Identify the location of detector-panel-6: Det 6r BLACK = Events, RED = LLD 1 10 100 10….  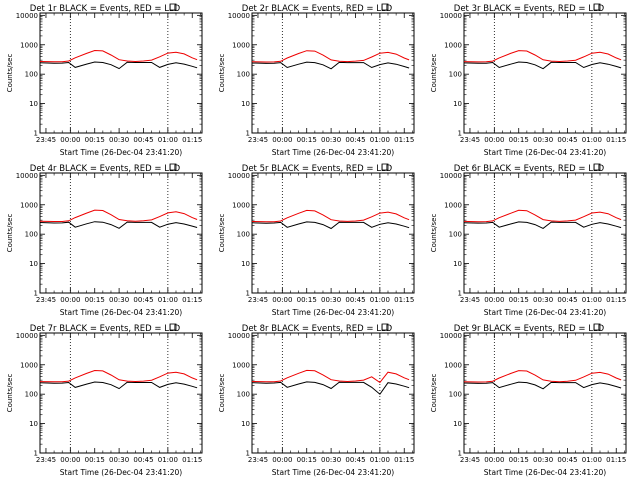
(528, 240).